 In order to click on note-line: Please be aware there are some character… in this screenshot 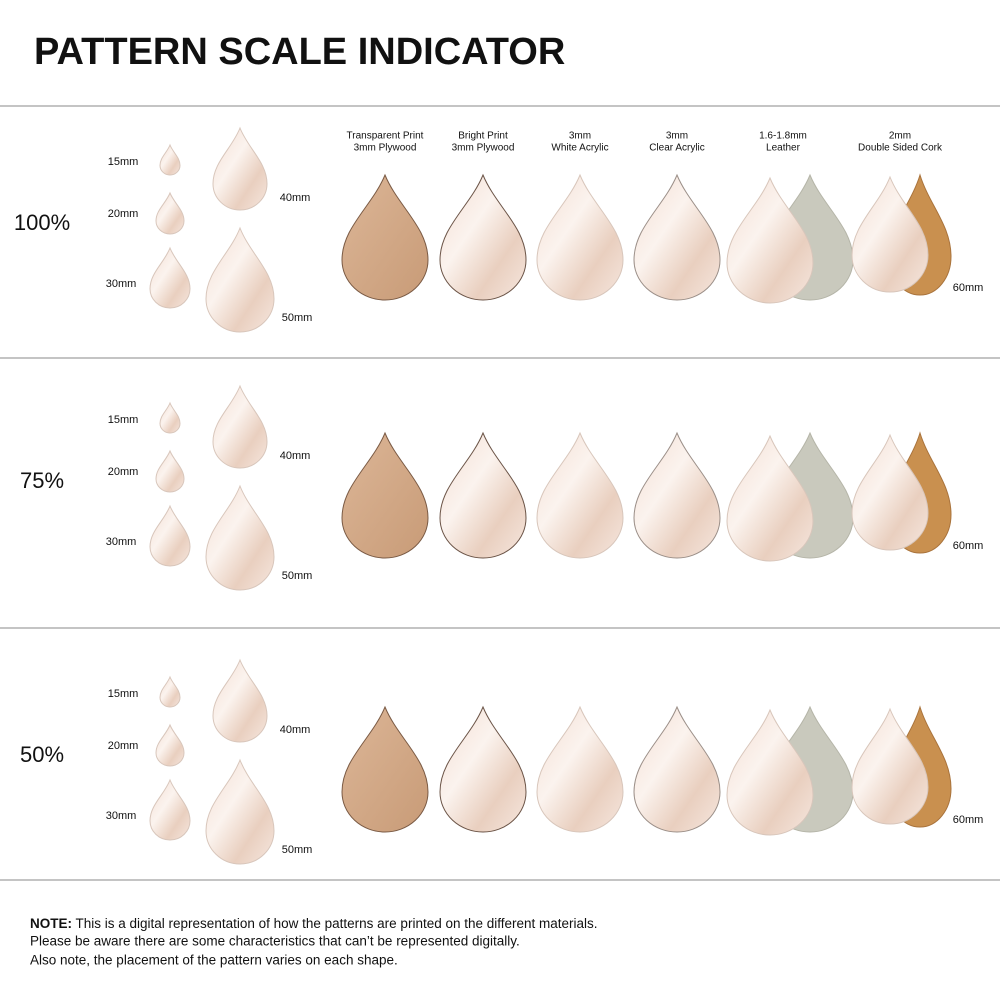, I will do `click(275, 941)`.